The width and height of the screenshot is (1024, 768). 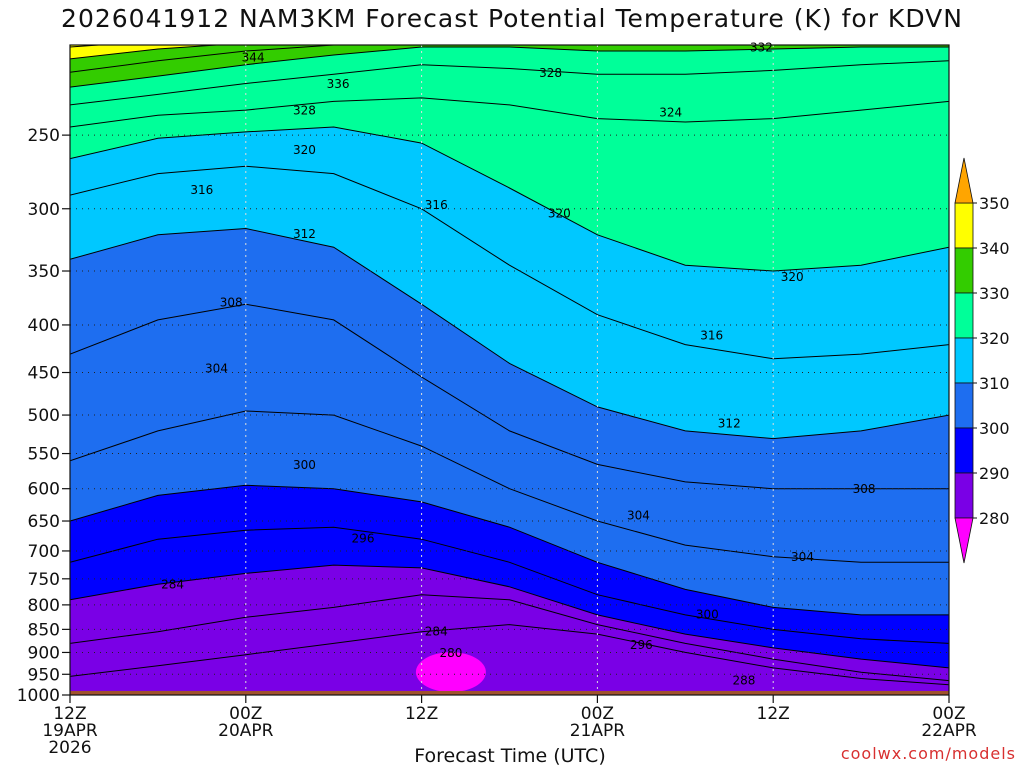 What do you see at coordinates (994, 338) in the screenshot?
I see `colorbar-label: 320` at bounding box center [994, 338].